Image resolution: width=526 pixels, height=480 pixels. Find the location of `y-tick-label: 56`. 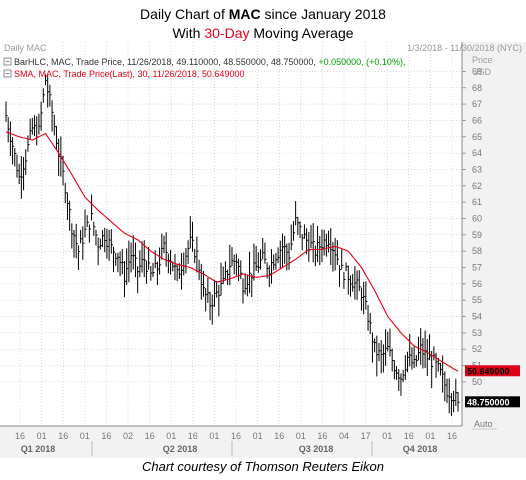

y-tick-label: 56 is located at coordinates (477, 284).